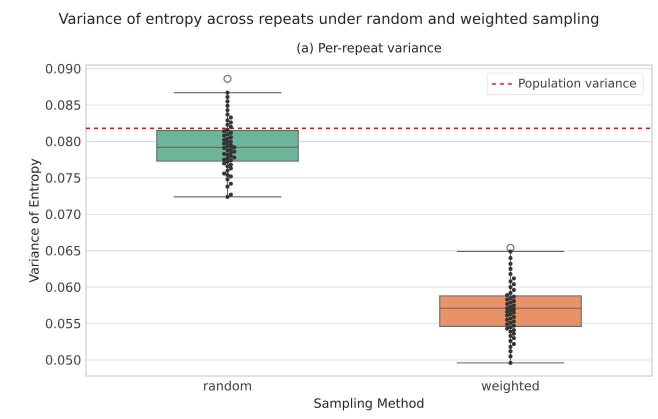 The image size is (658, 419). What do you see at coordinates (369, 48) in the screenshot?
I see `chart-subtitle: (a) Per-repeat variance` at bounding box center [369, 48].